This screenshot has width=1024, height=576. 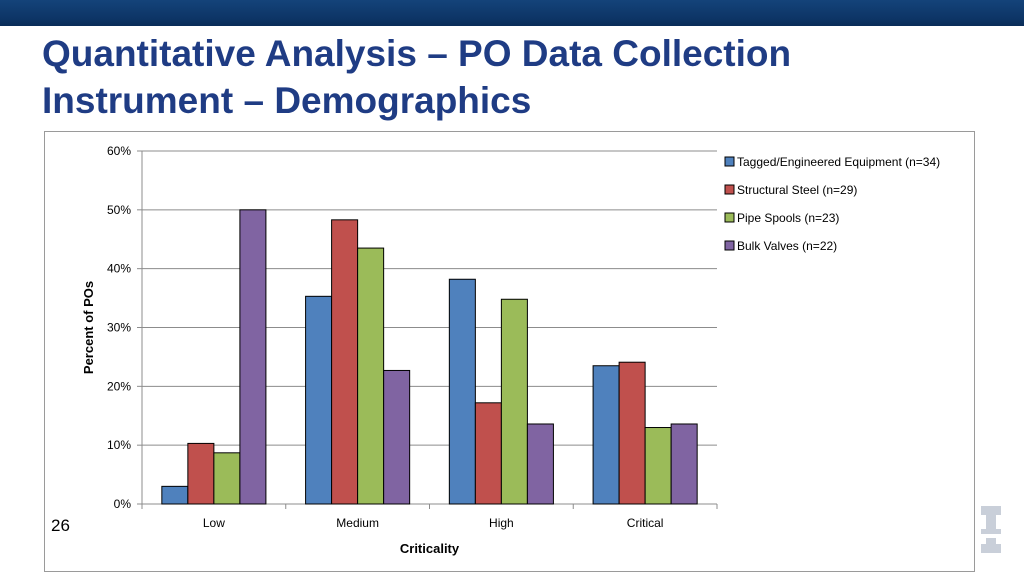 What do you see at coordinates (287, 100) in the screenshot?
I see `slide-title-line-2: Instrument – Demographics` at bounding box center [287, 100].